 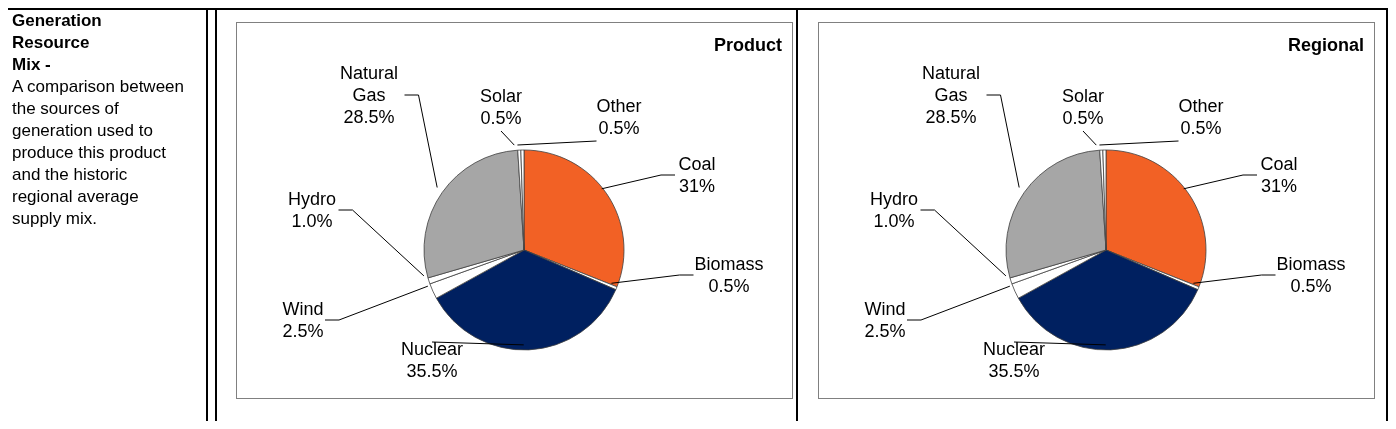 What do you see at coordinates (98, 153) in the screenshot?
I see `text: A comparison between the sources of generation used to produce this product and the historic regional average supply mix.` at bounding box center [98, 153].